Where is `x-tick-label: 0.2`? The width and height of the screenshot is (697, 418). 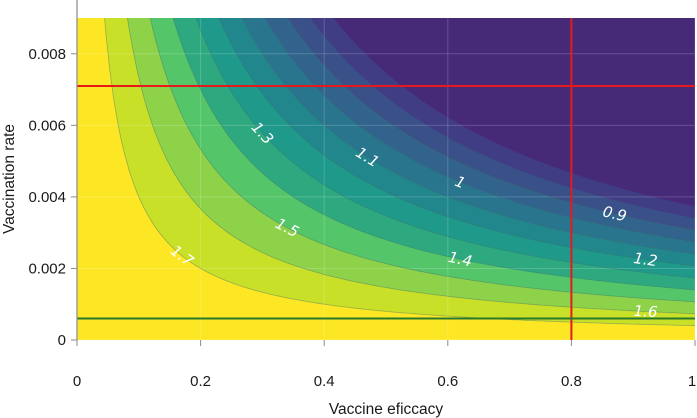 x-tick-label: 0.2 is located at coordinates (200, 381).